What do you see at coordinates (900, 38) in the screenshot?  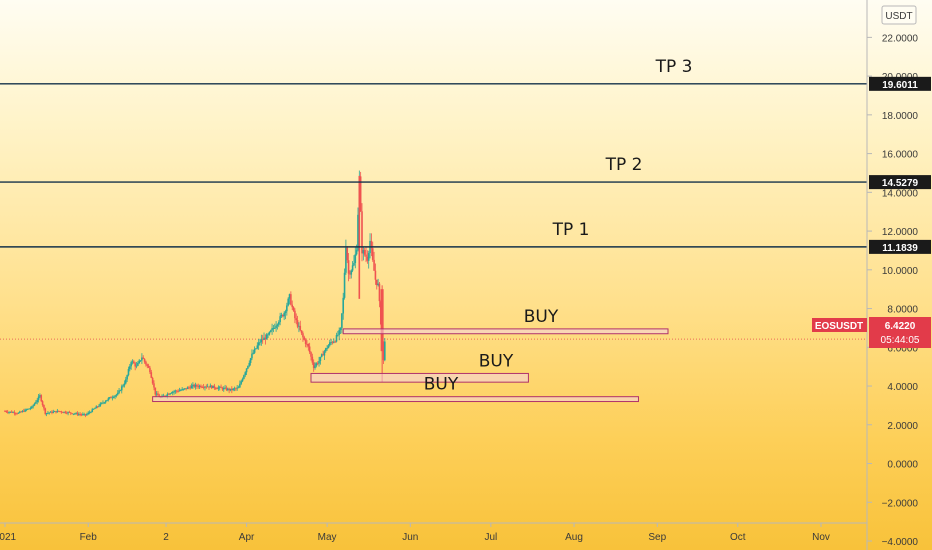 I see `price-tick-label: 22.0000` at bounding box center [900, 38].